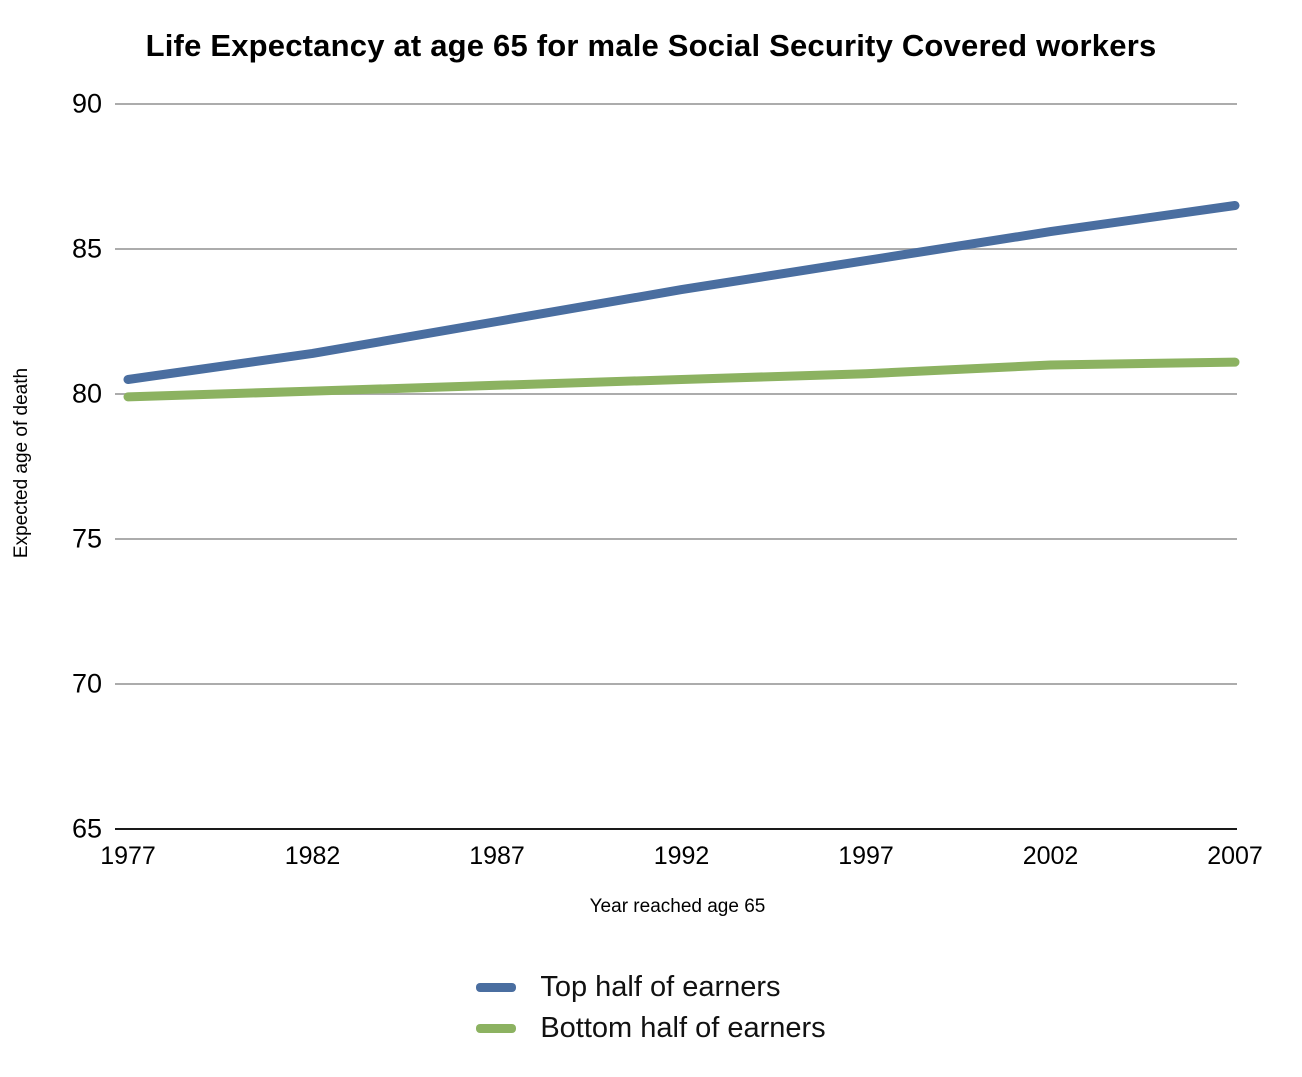 This screenshot has height=1077, width=1302. What do you see at coordinates (497, 856) in the screenshot?
I see `x-tick-label-1987: 1987` at bounding box center [497, 856].